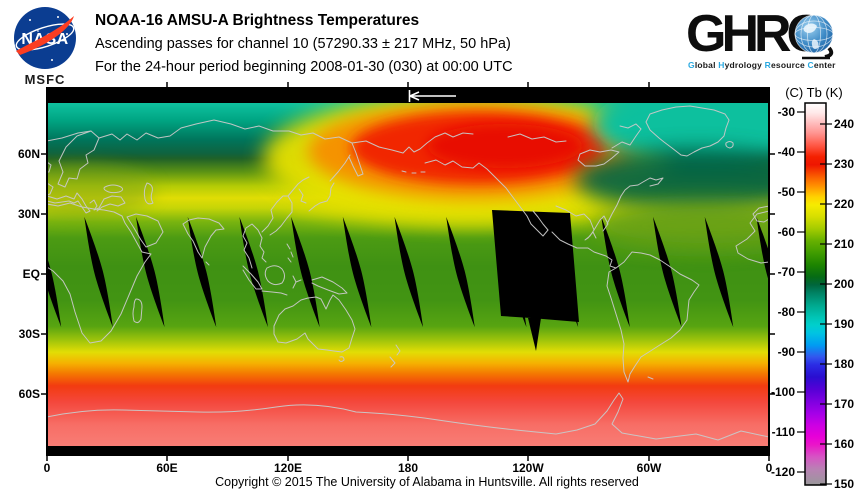 The image size is (854, 502). What do you see at coordinates (706, 65) in the screenshot?
I see `tagline-lobal: lobal` at bounding box center [706, 65].